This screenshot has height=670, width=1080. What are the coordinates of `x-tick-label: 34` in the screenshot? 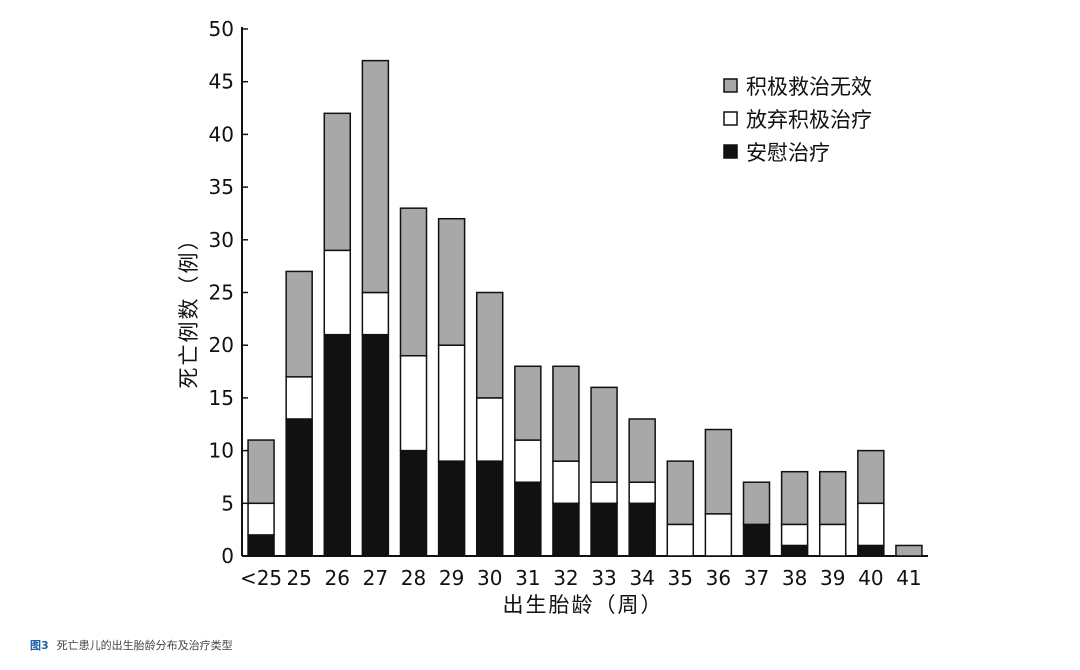 It's located at (641, 578).